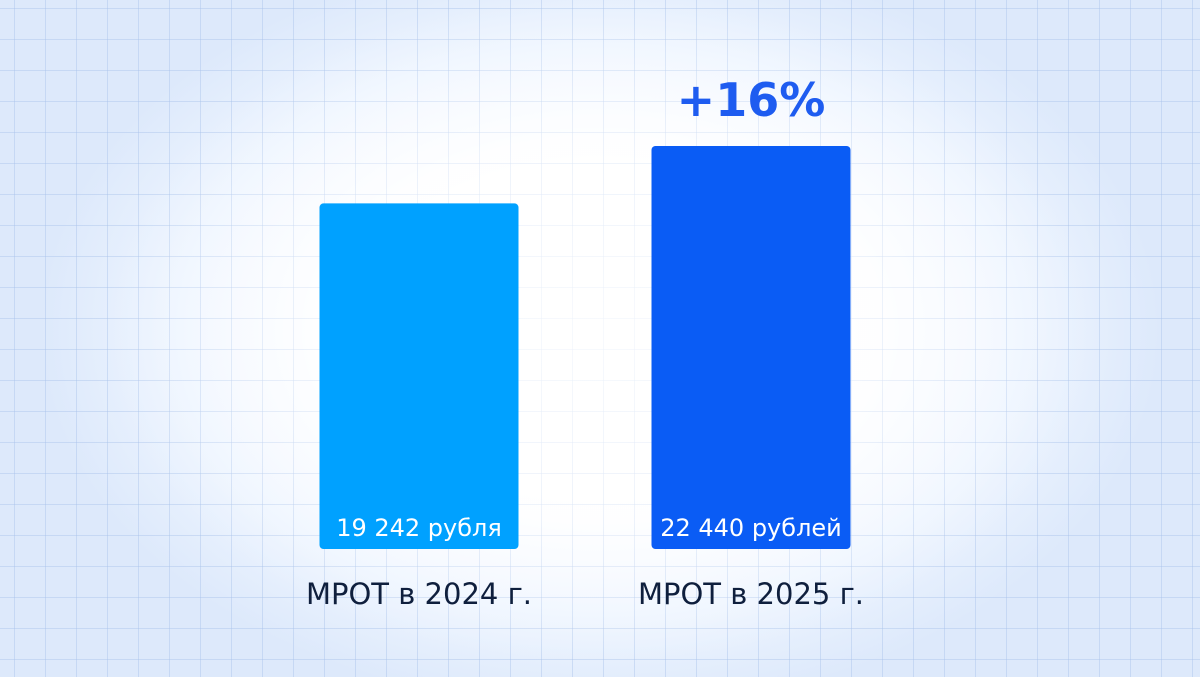 This screenshot has width=1200, height=677. Describe the element at coordinates (751, 594) in the screenshot. I see `category-label-2025: МРОТ в 2025 г.` at that location.